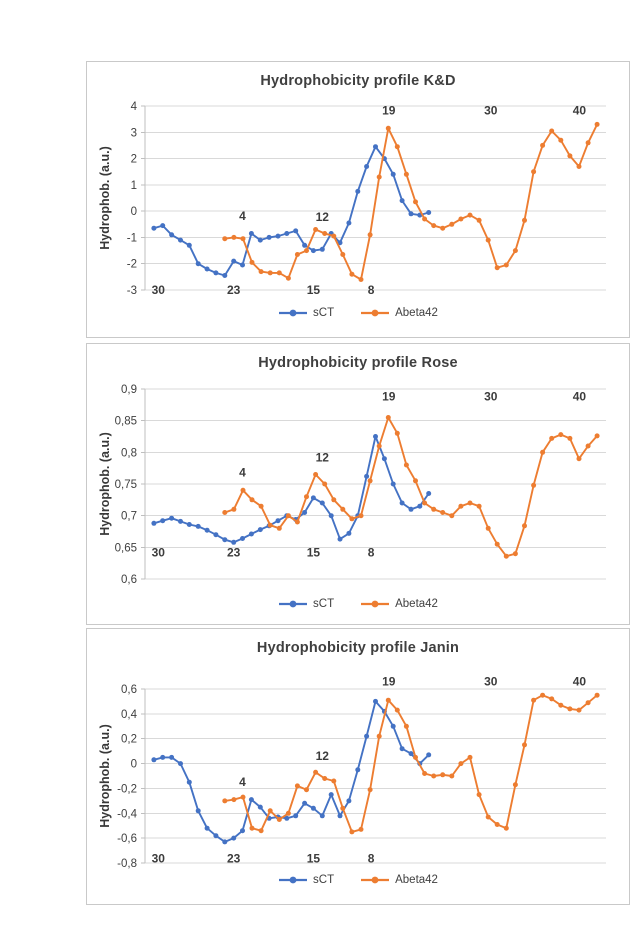  Describe the element at coordinates (134, 133) in the screenshot. I see `svg-text: 3` at that location.